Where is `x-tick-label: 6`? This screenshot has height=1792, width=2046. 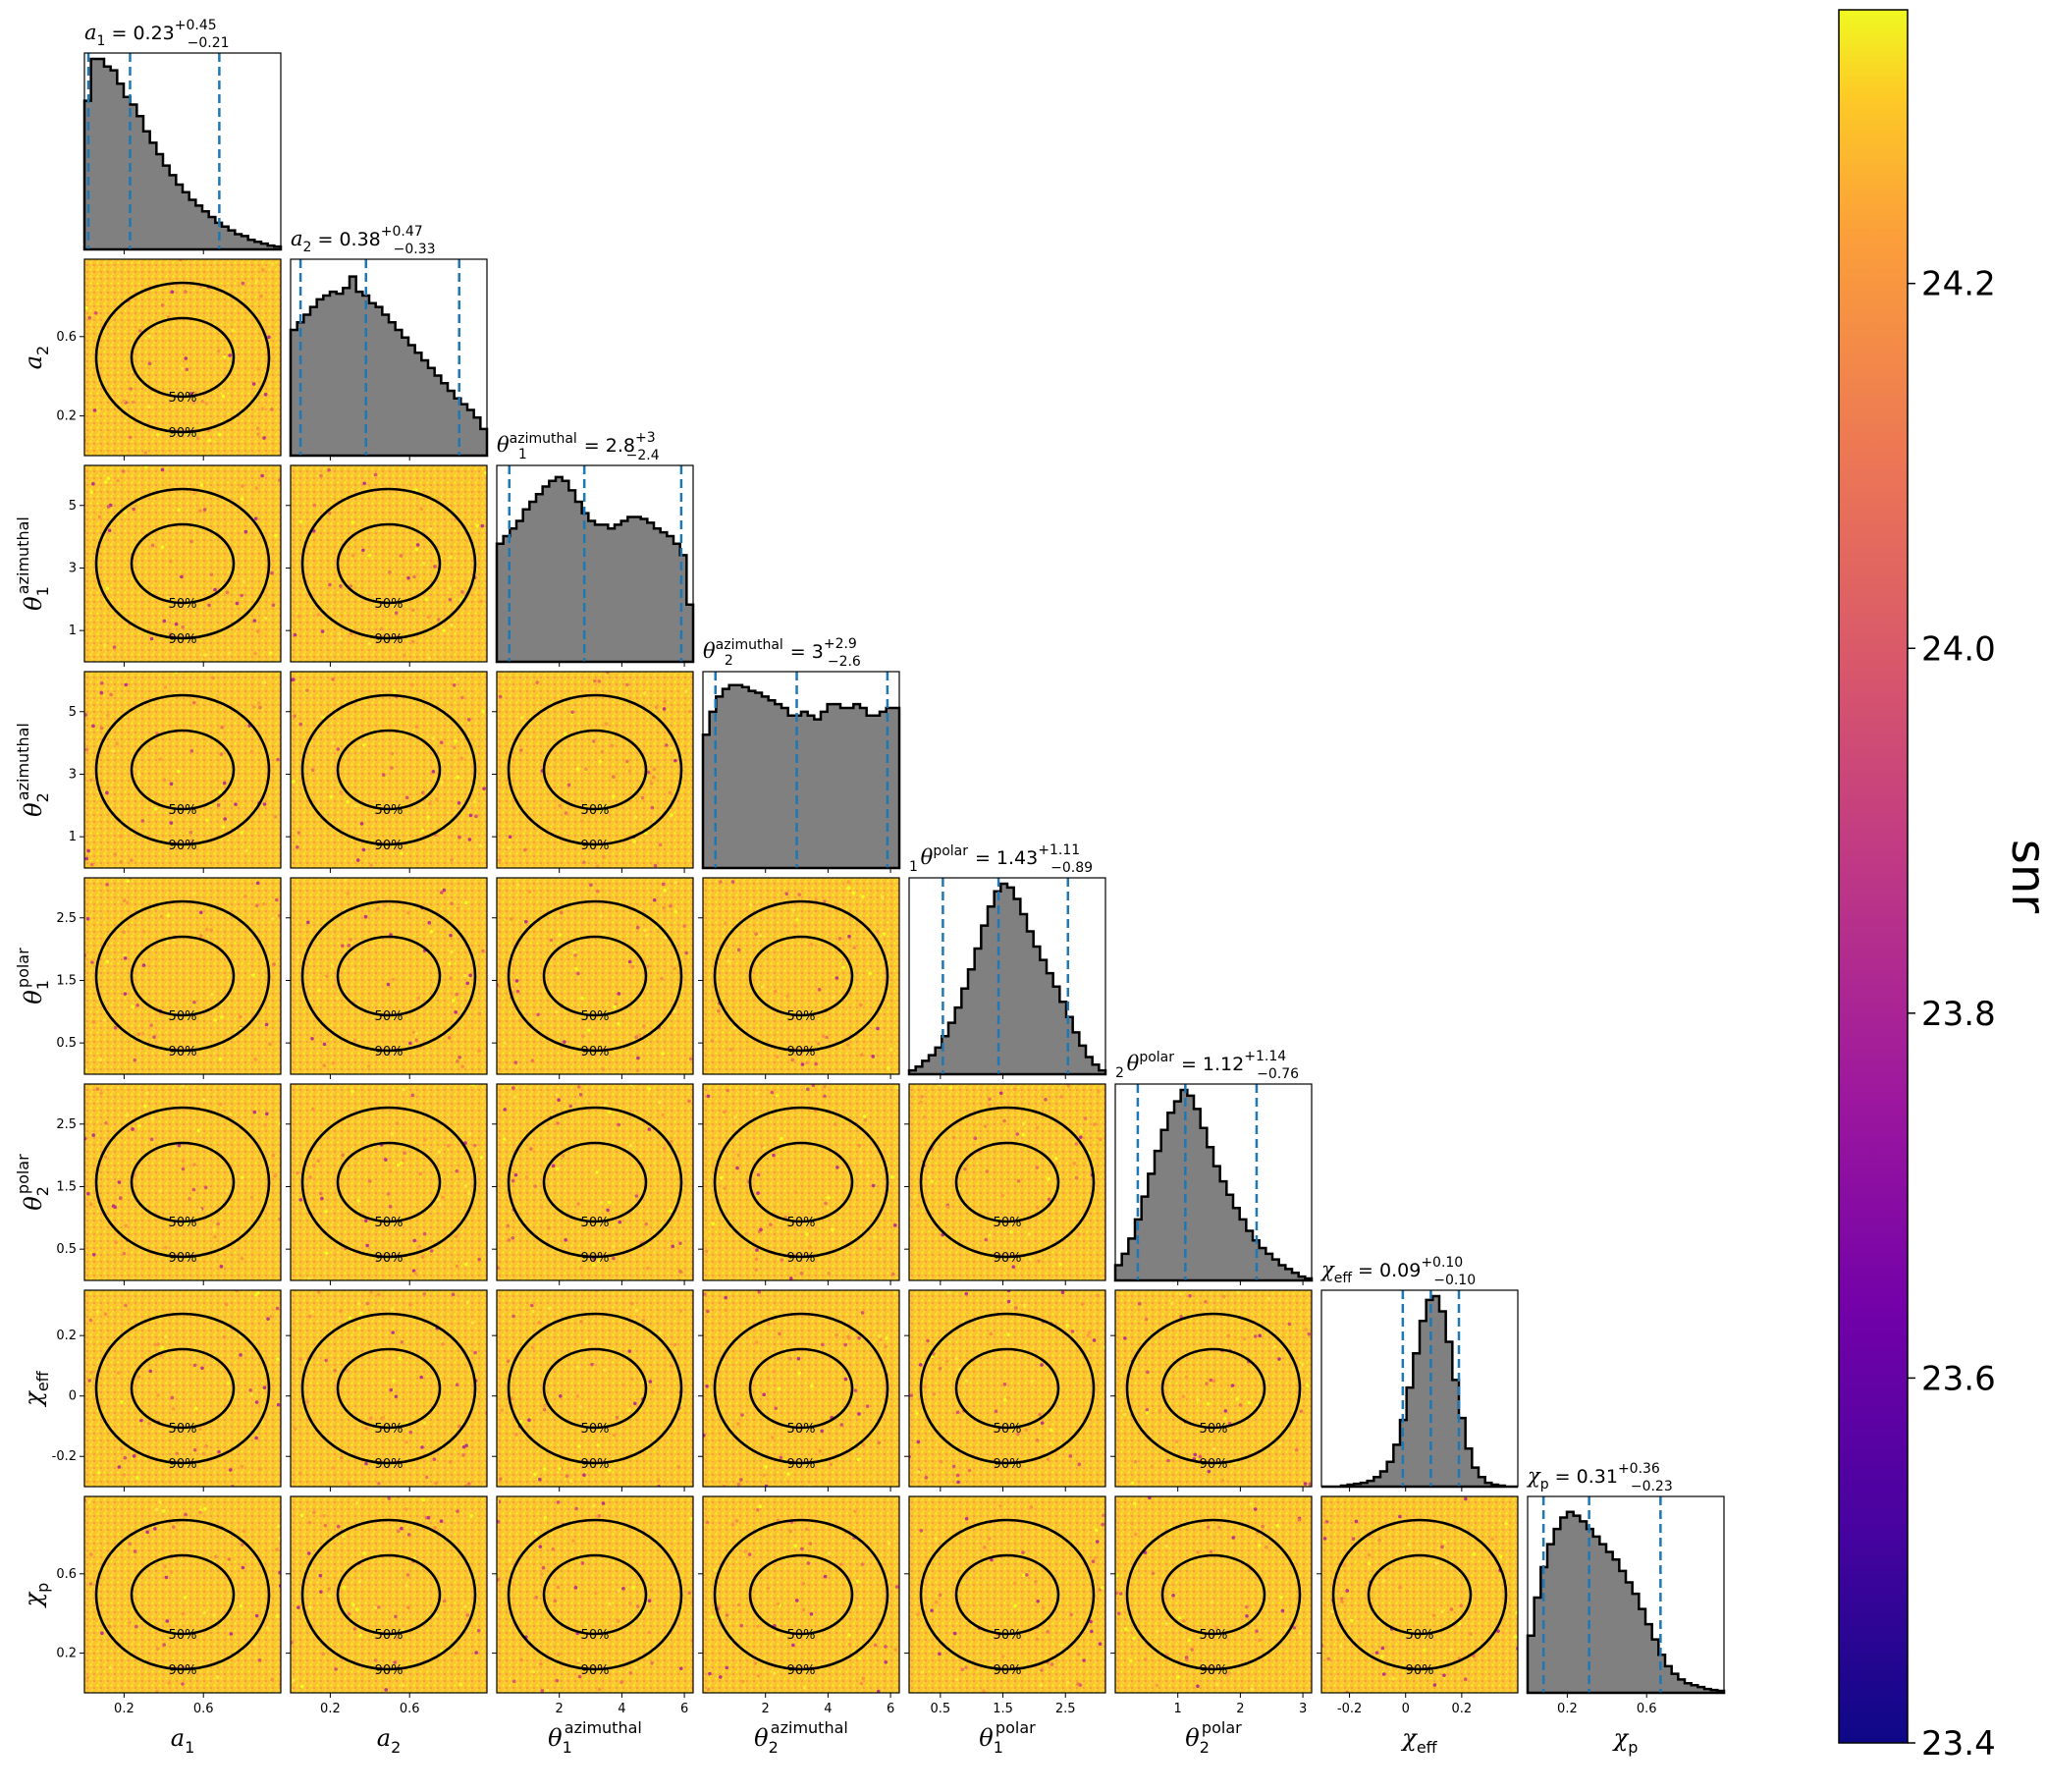 x-tick-label: 6 is located at coordinates (890, 1709).